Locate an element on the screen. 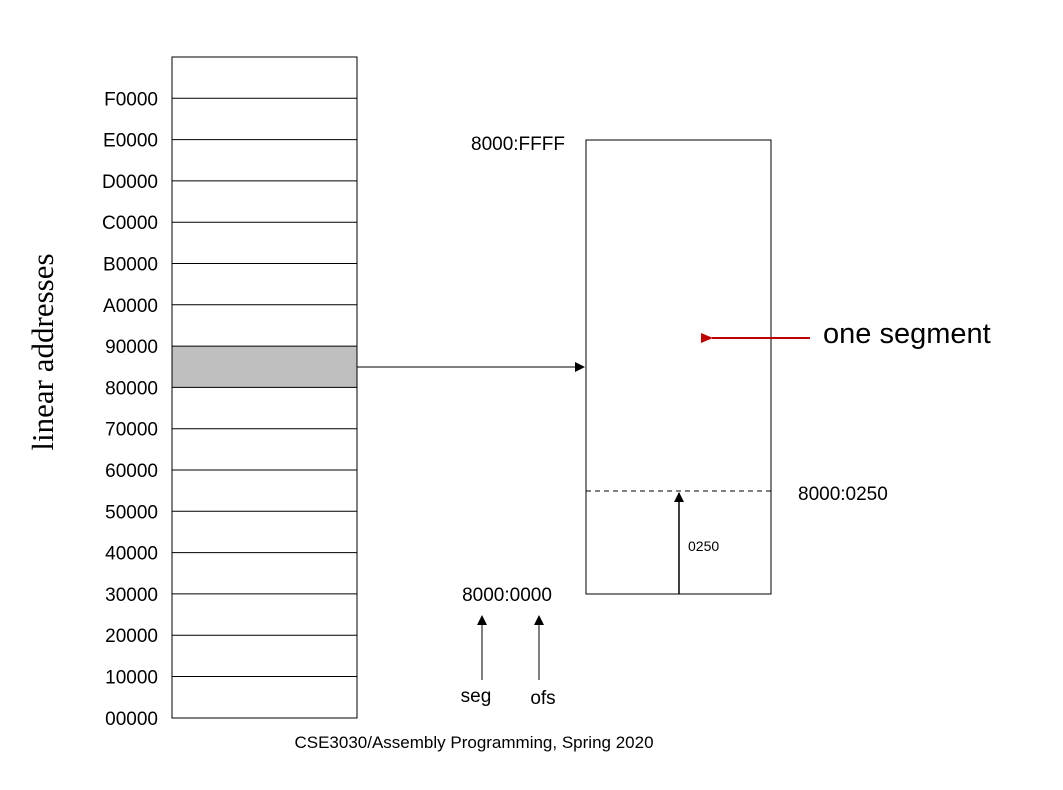 The width and height of the screenshot is (1063, 790). memory-address-label: B0000 is located at coordinates (130, 265).